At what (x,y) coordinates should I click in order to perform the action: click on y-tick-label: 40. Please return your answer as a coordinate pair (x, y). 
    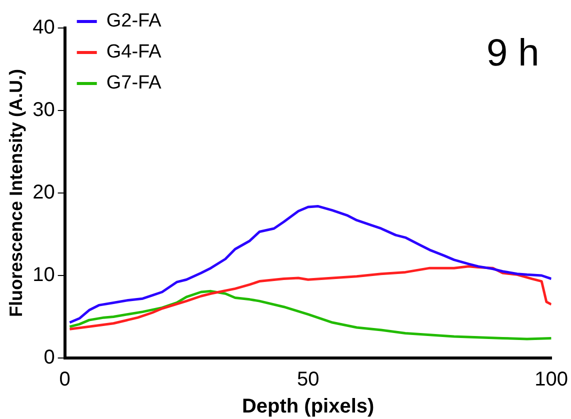
    Looking at the image, I should click on (43, 27).